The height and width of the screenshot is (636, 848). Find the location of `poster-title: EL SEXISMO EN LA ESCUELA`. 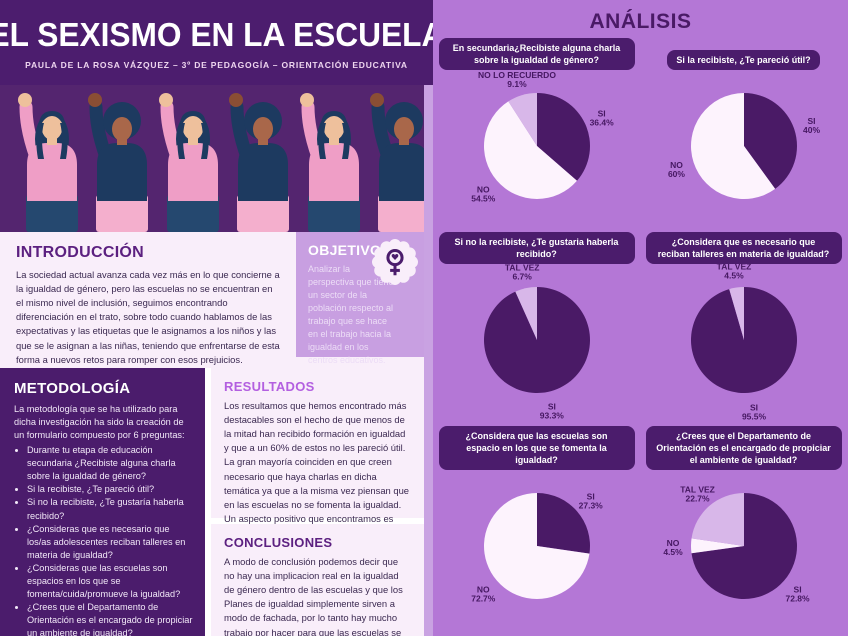

poster-title: EL SEXISMO EN LA ESCUELA is located at coordinates (222, 34).